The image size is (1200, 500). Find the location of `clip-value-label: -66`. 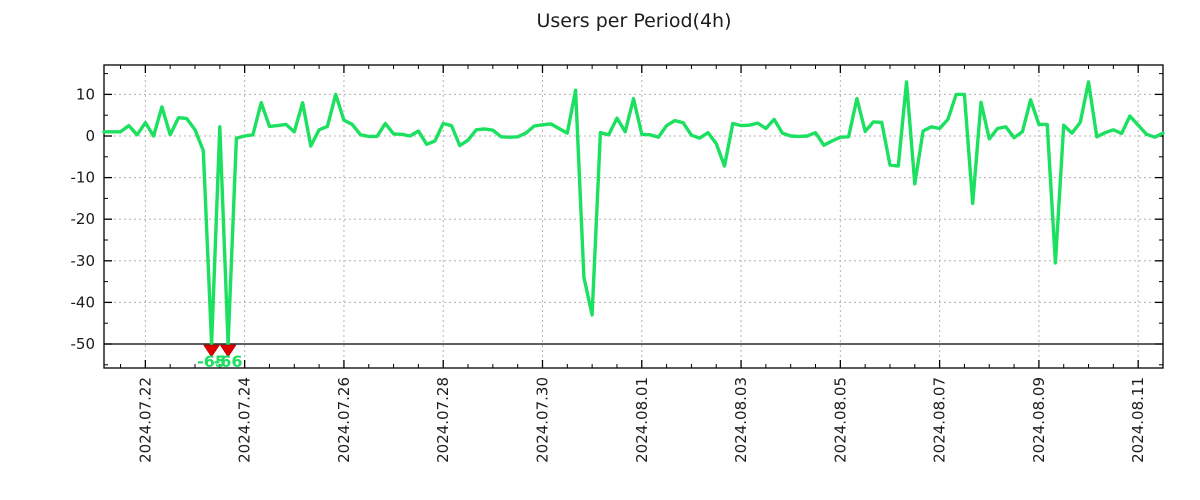

clip-value-label: -66 is located at coordinates (228, 361).